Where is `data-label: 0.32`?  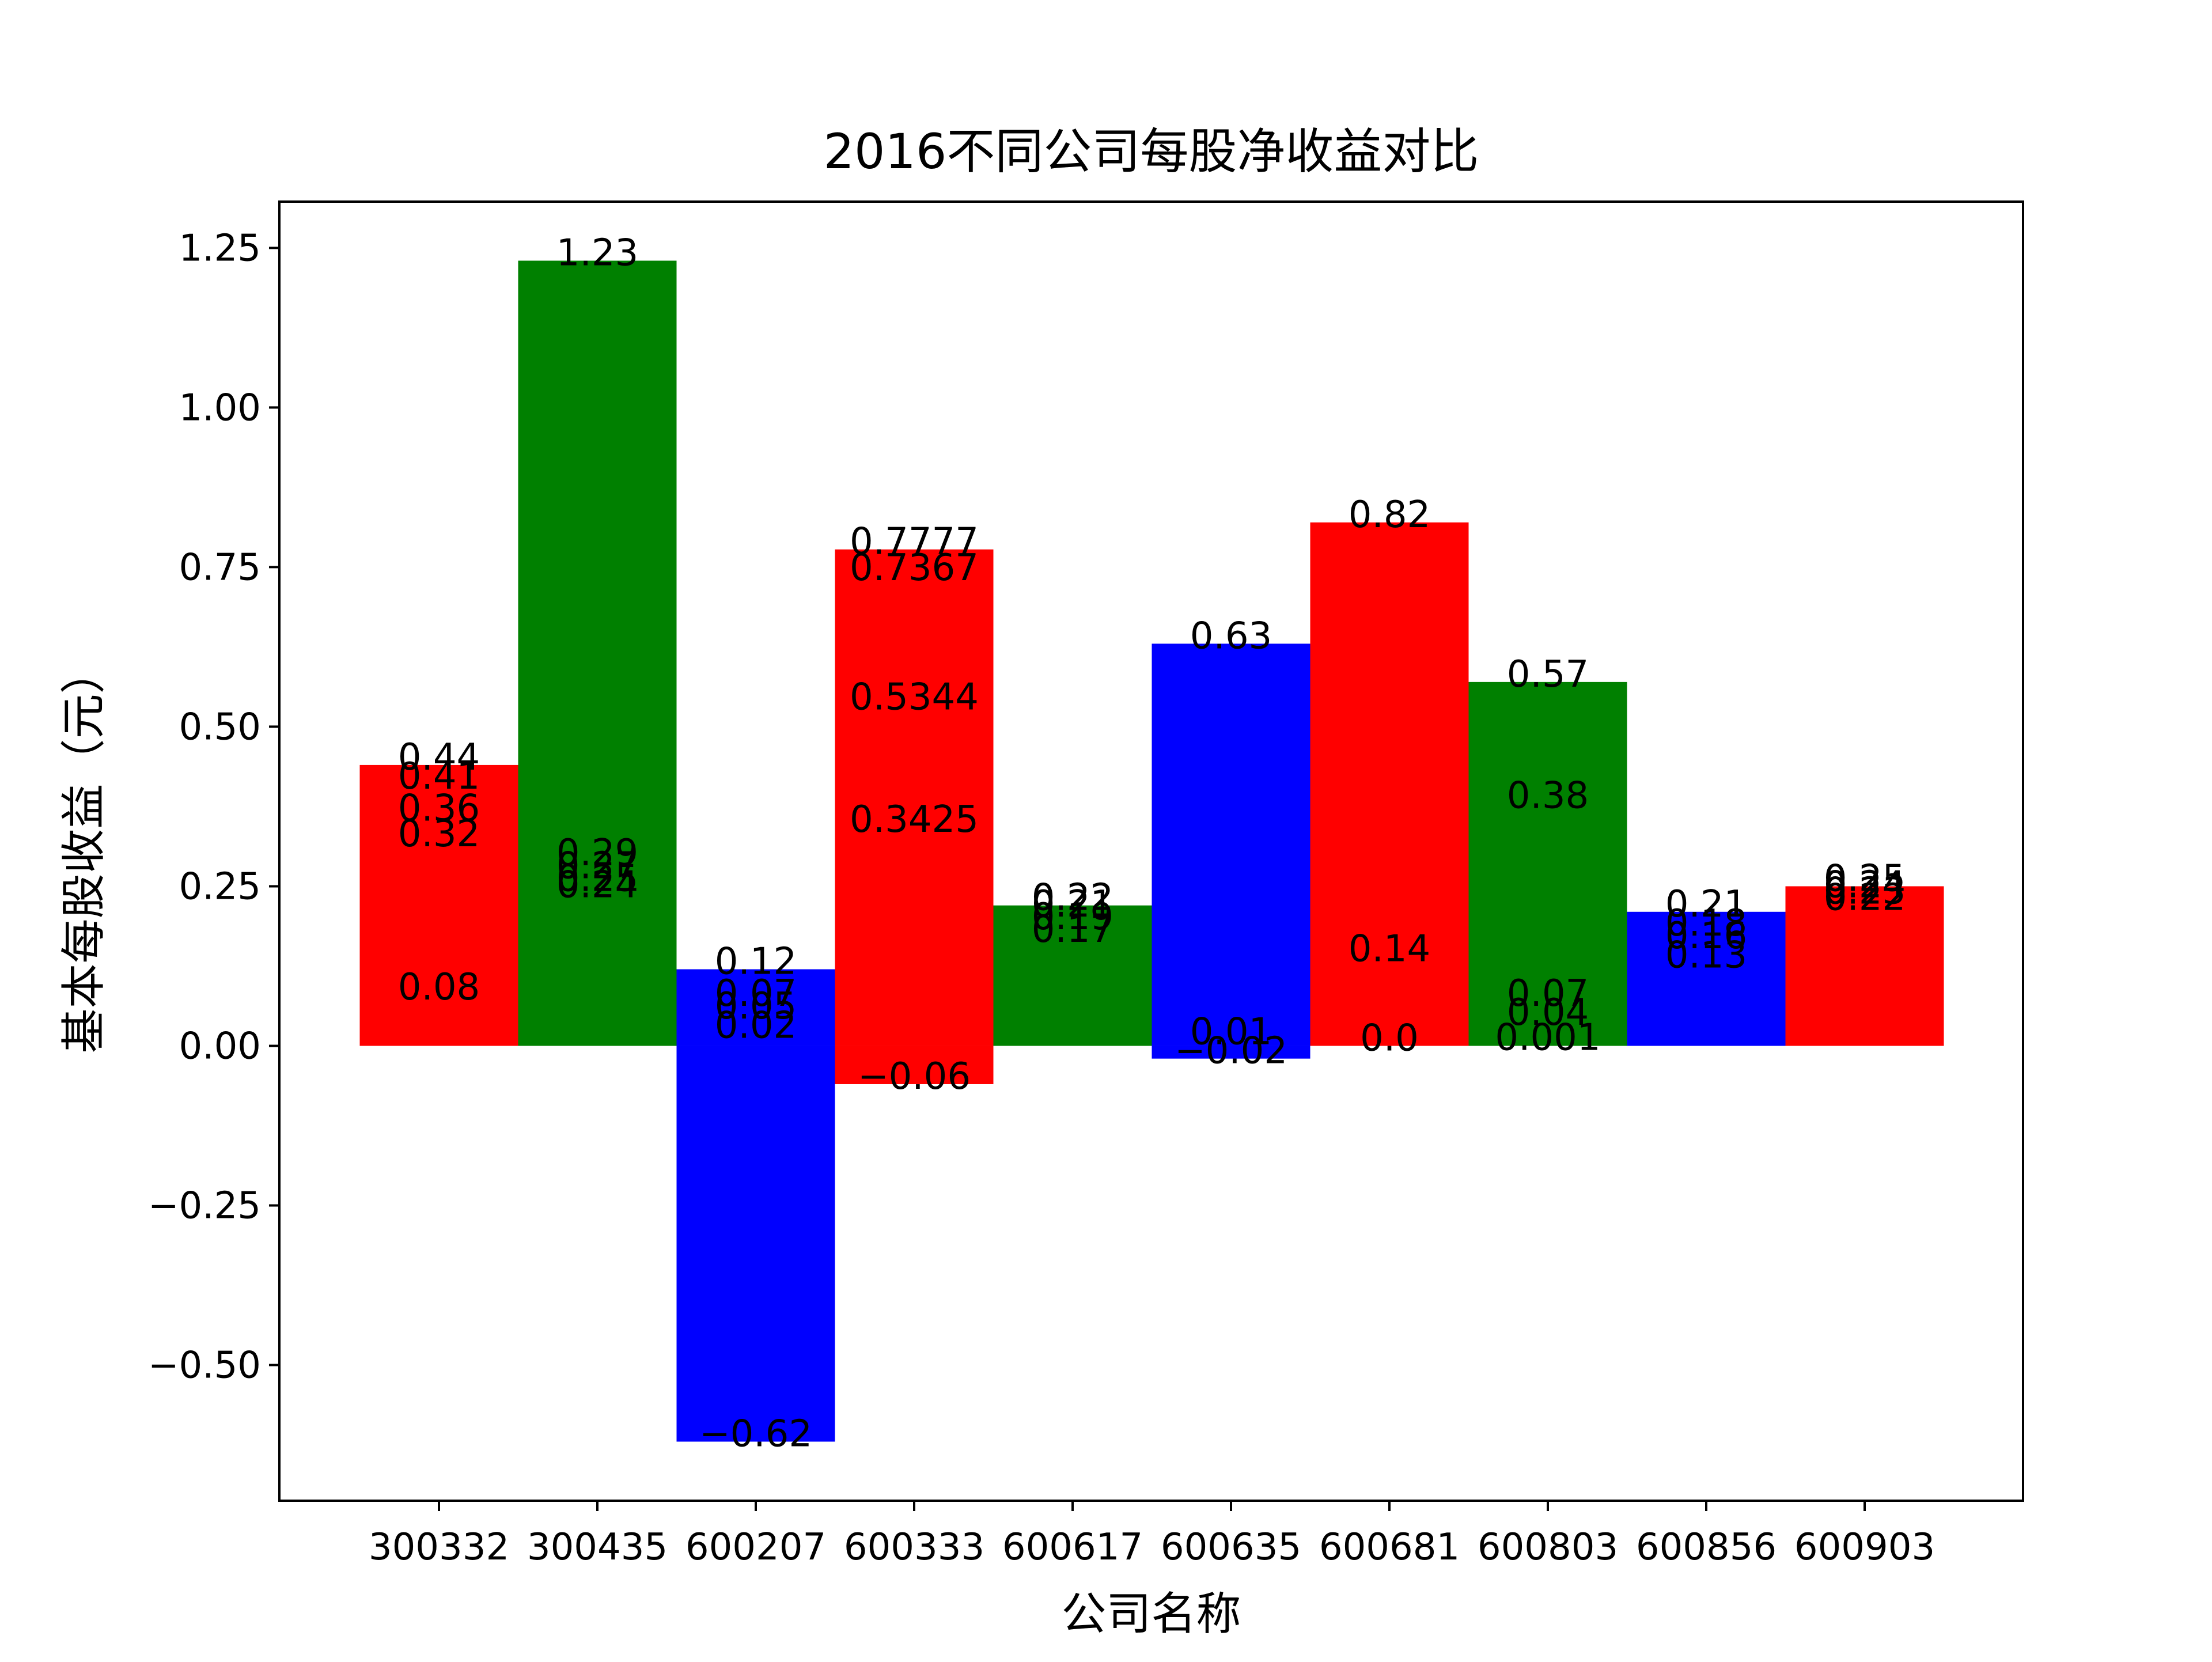
data-label: 0.32 is located at coordinates (439, 834).